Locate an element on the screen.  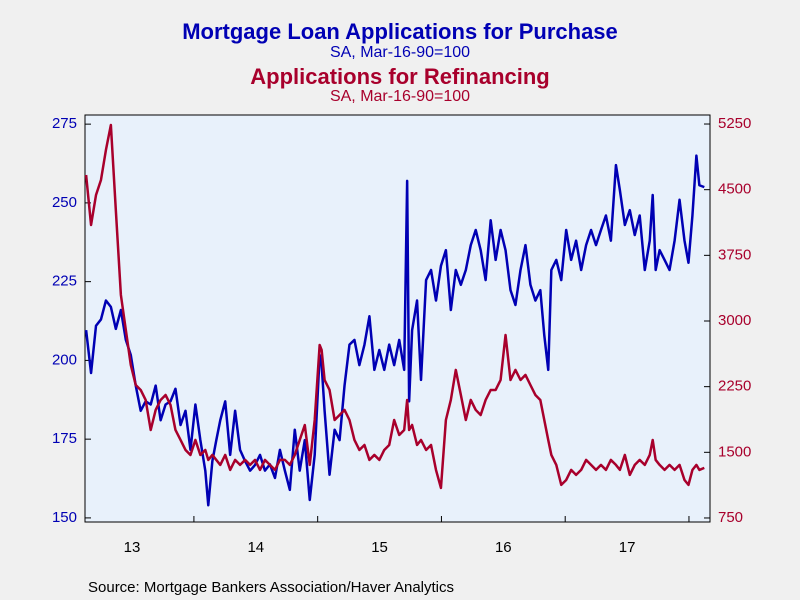
x-tick-label: 14 is located at coordinates (255, 547).